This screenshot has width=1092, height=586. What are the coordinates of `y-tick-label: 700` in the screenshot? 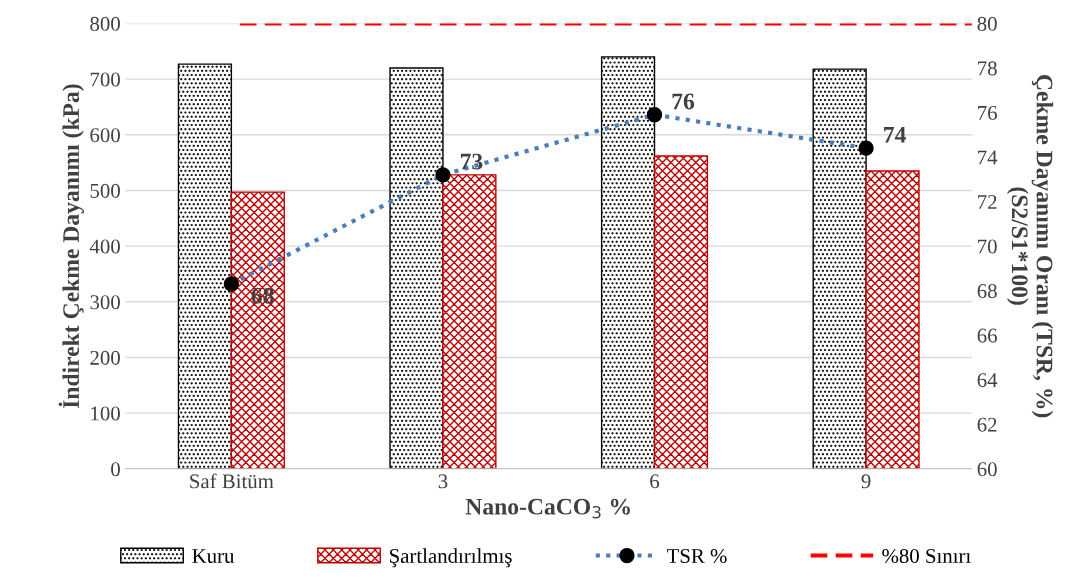 It's located at (105, 79).